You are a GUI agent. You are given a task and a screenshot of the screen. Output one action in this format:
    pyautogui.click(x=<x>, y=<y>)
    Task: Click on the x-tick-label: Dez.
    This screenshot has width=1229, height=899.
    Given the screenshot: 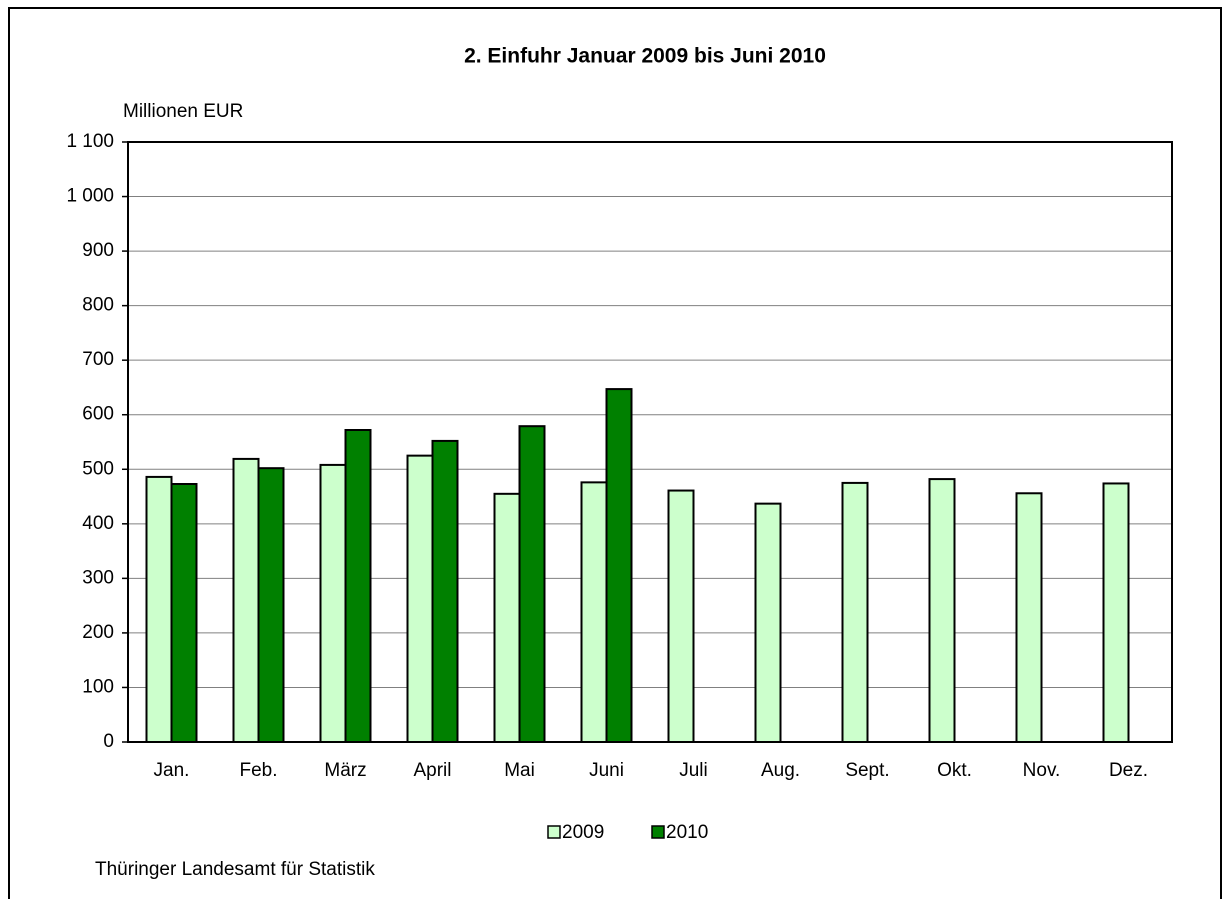 What is the action you would take?
    pyautogui.click(x=1128, y=770)
    